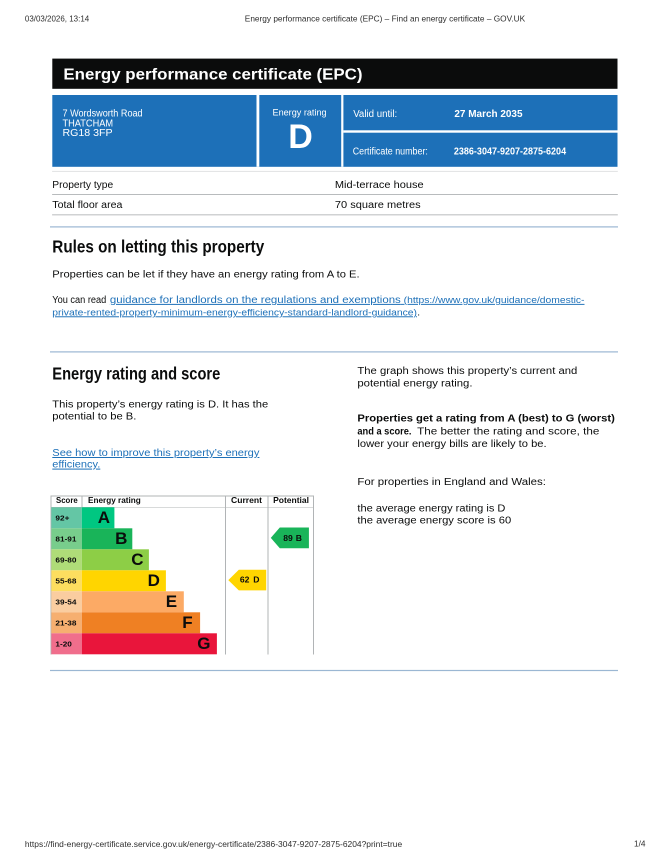 Image resolution: width=670 pixels, height=865 pixels. What do you see at coordinates (57, 19) in the screenshot?
I see `svg-text: 03/03/2026, 13:14` at bounding box center [57, 19].